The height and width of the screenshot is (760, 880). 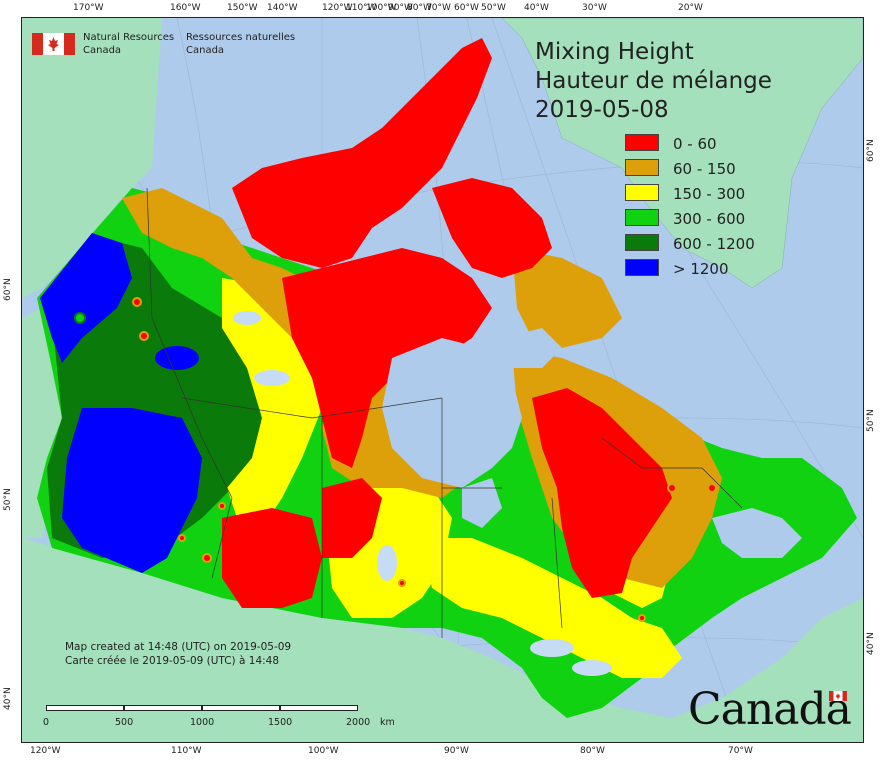 What do you see at coordinates (361, 8) in the screenshot?
I see `tick-top-110w: 110°W` at bounding box center [361, 8].